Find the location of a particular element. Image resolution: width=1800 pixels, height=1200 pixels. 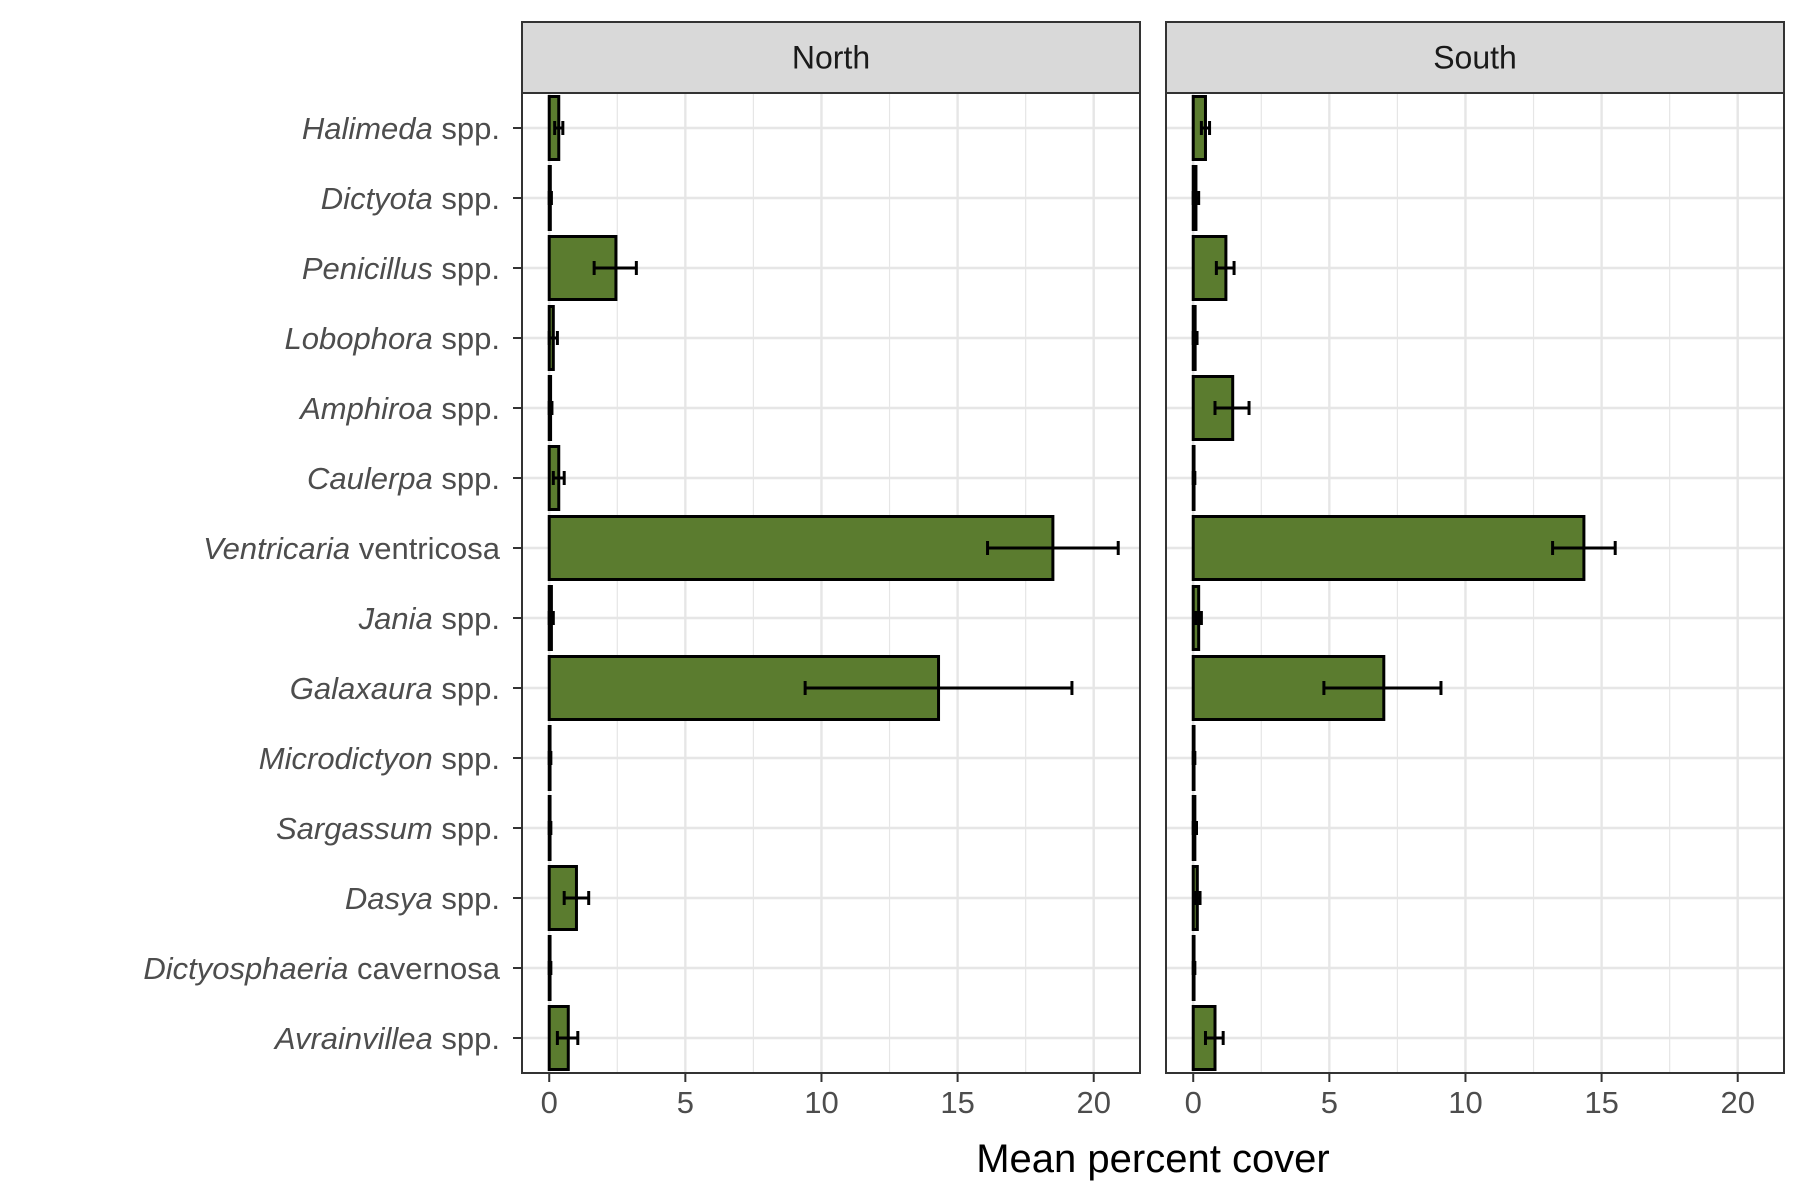

category-label: Sargassum spp. is located at coordinates (388, 828).